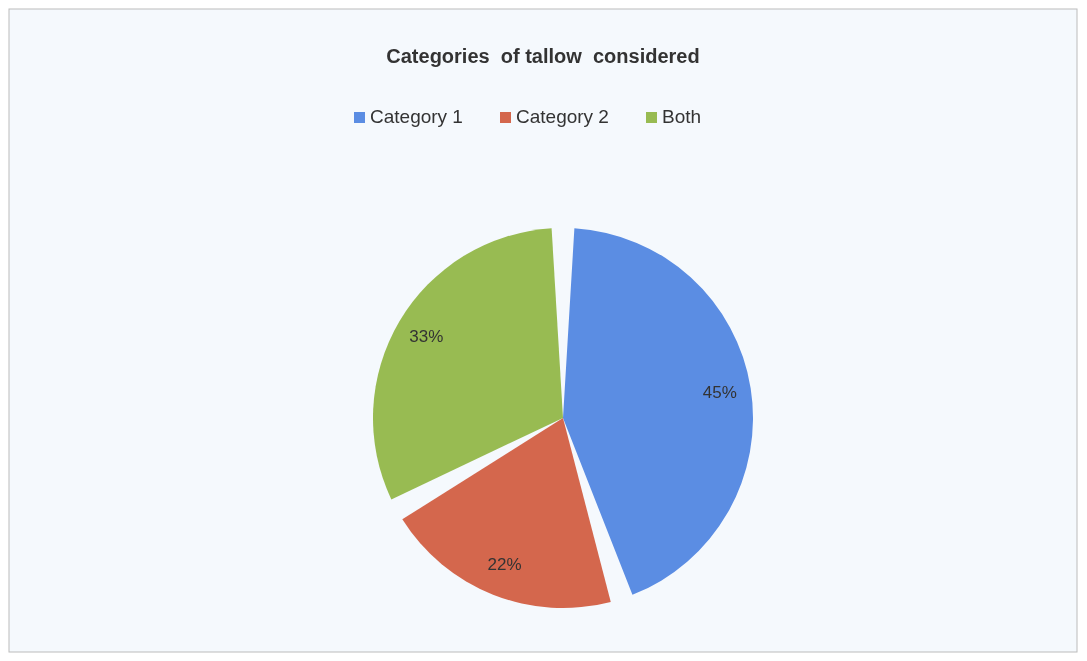 The height and width of the screenshot is (661, 1087). What do you see at coordinates (504, 565) in the screenshot?
I see `data-label: 22%` at bounding box center [504, 565].